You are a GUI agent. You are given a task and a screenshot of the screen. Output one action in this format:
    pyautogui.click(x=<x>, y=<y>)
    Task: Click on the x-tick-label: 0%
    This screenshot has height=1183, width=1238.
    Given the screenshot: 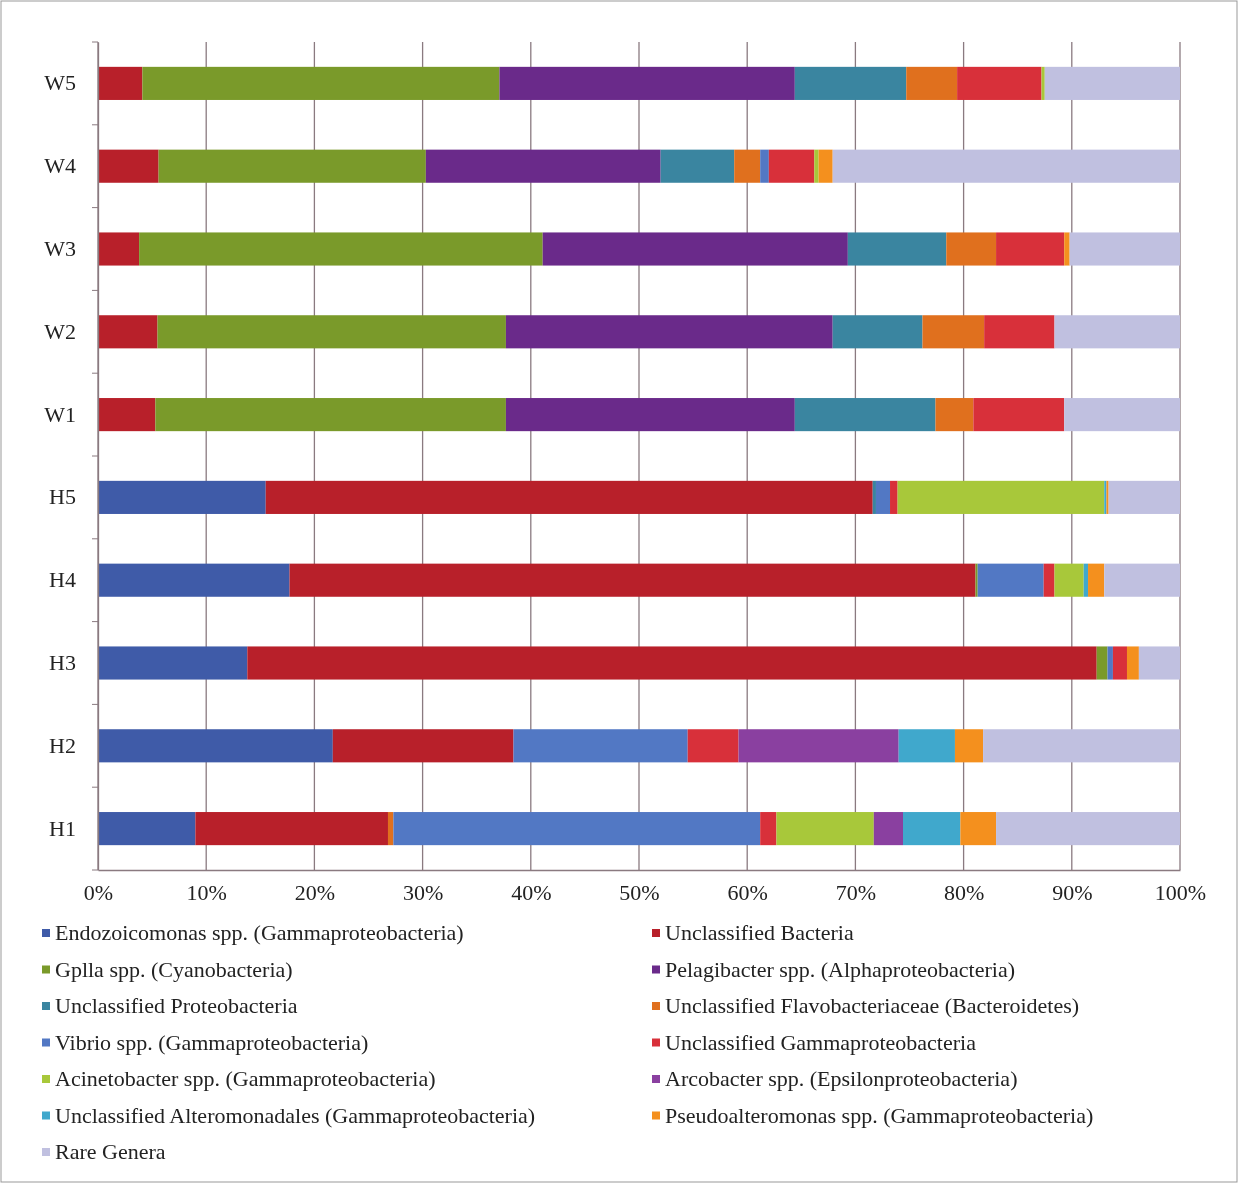 What is the action you would take?
    pyautogui.click(x=98, y=892)
    